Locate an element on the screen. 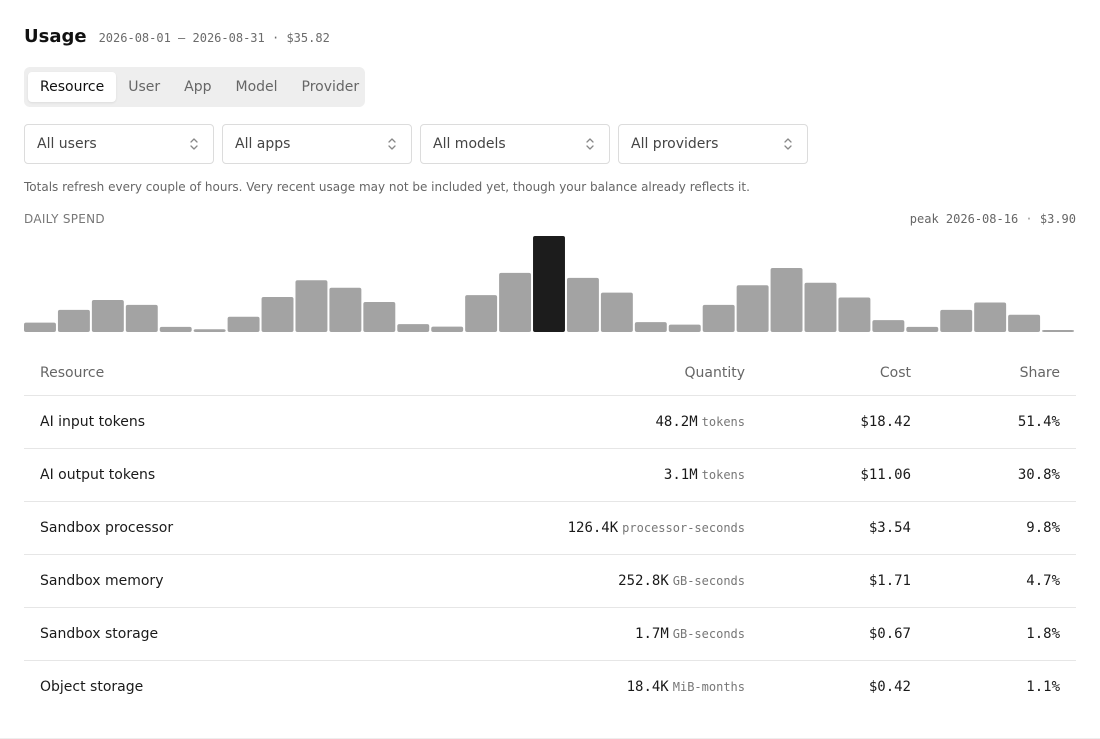 This screenshot has height=739, width=1100. daily-spend-bar: 2026-08-19 is located at coordinates (650, 327).